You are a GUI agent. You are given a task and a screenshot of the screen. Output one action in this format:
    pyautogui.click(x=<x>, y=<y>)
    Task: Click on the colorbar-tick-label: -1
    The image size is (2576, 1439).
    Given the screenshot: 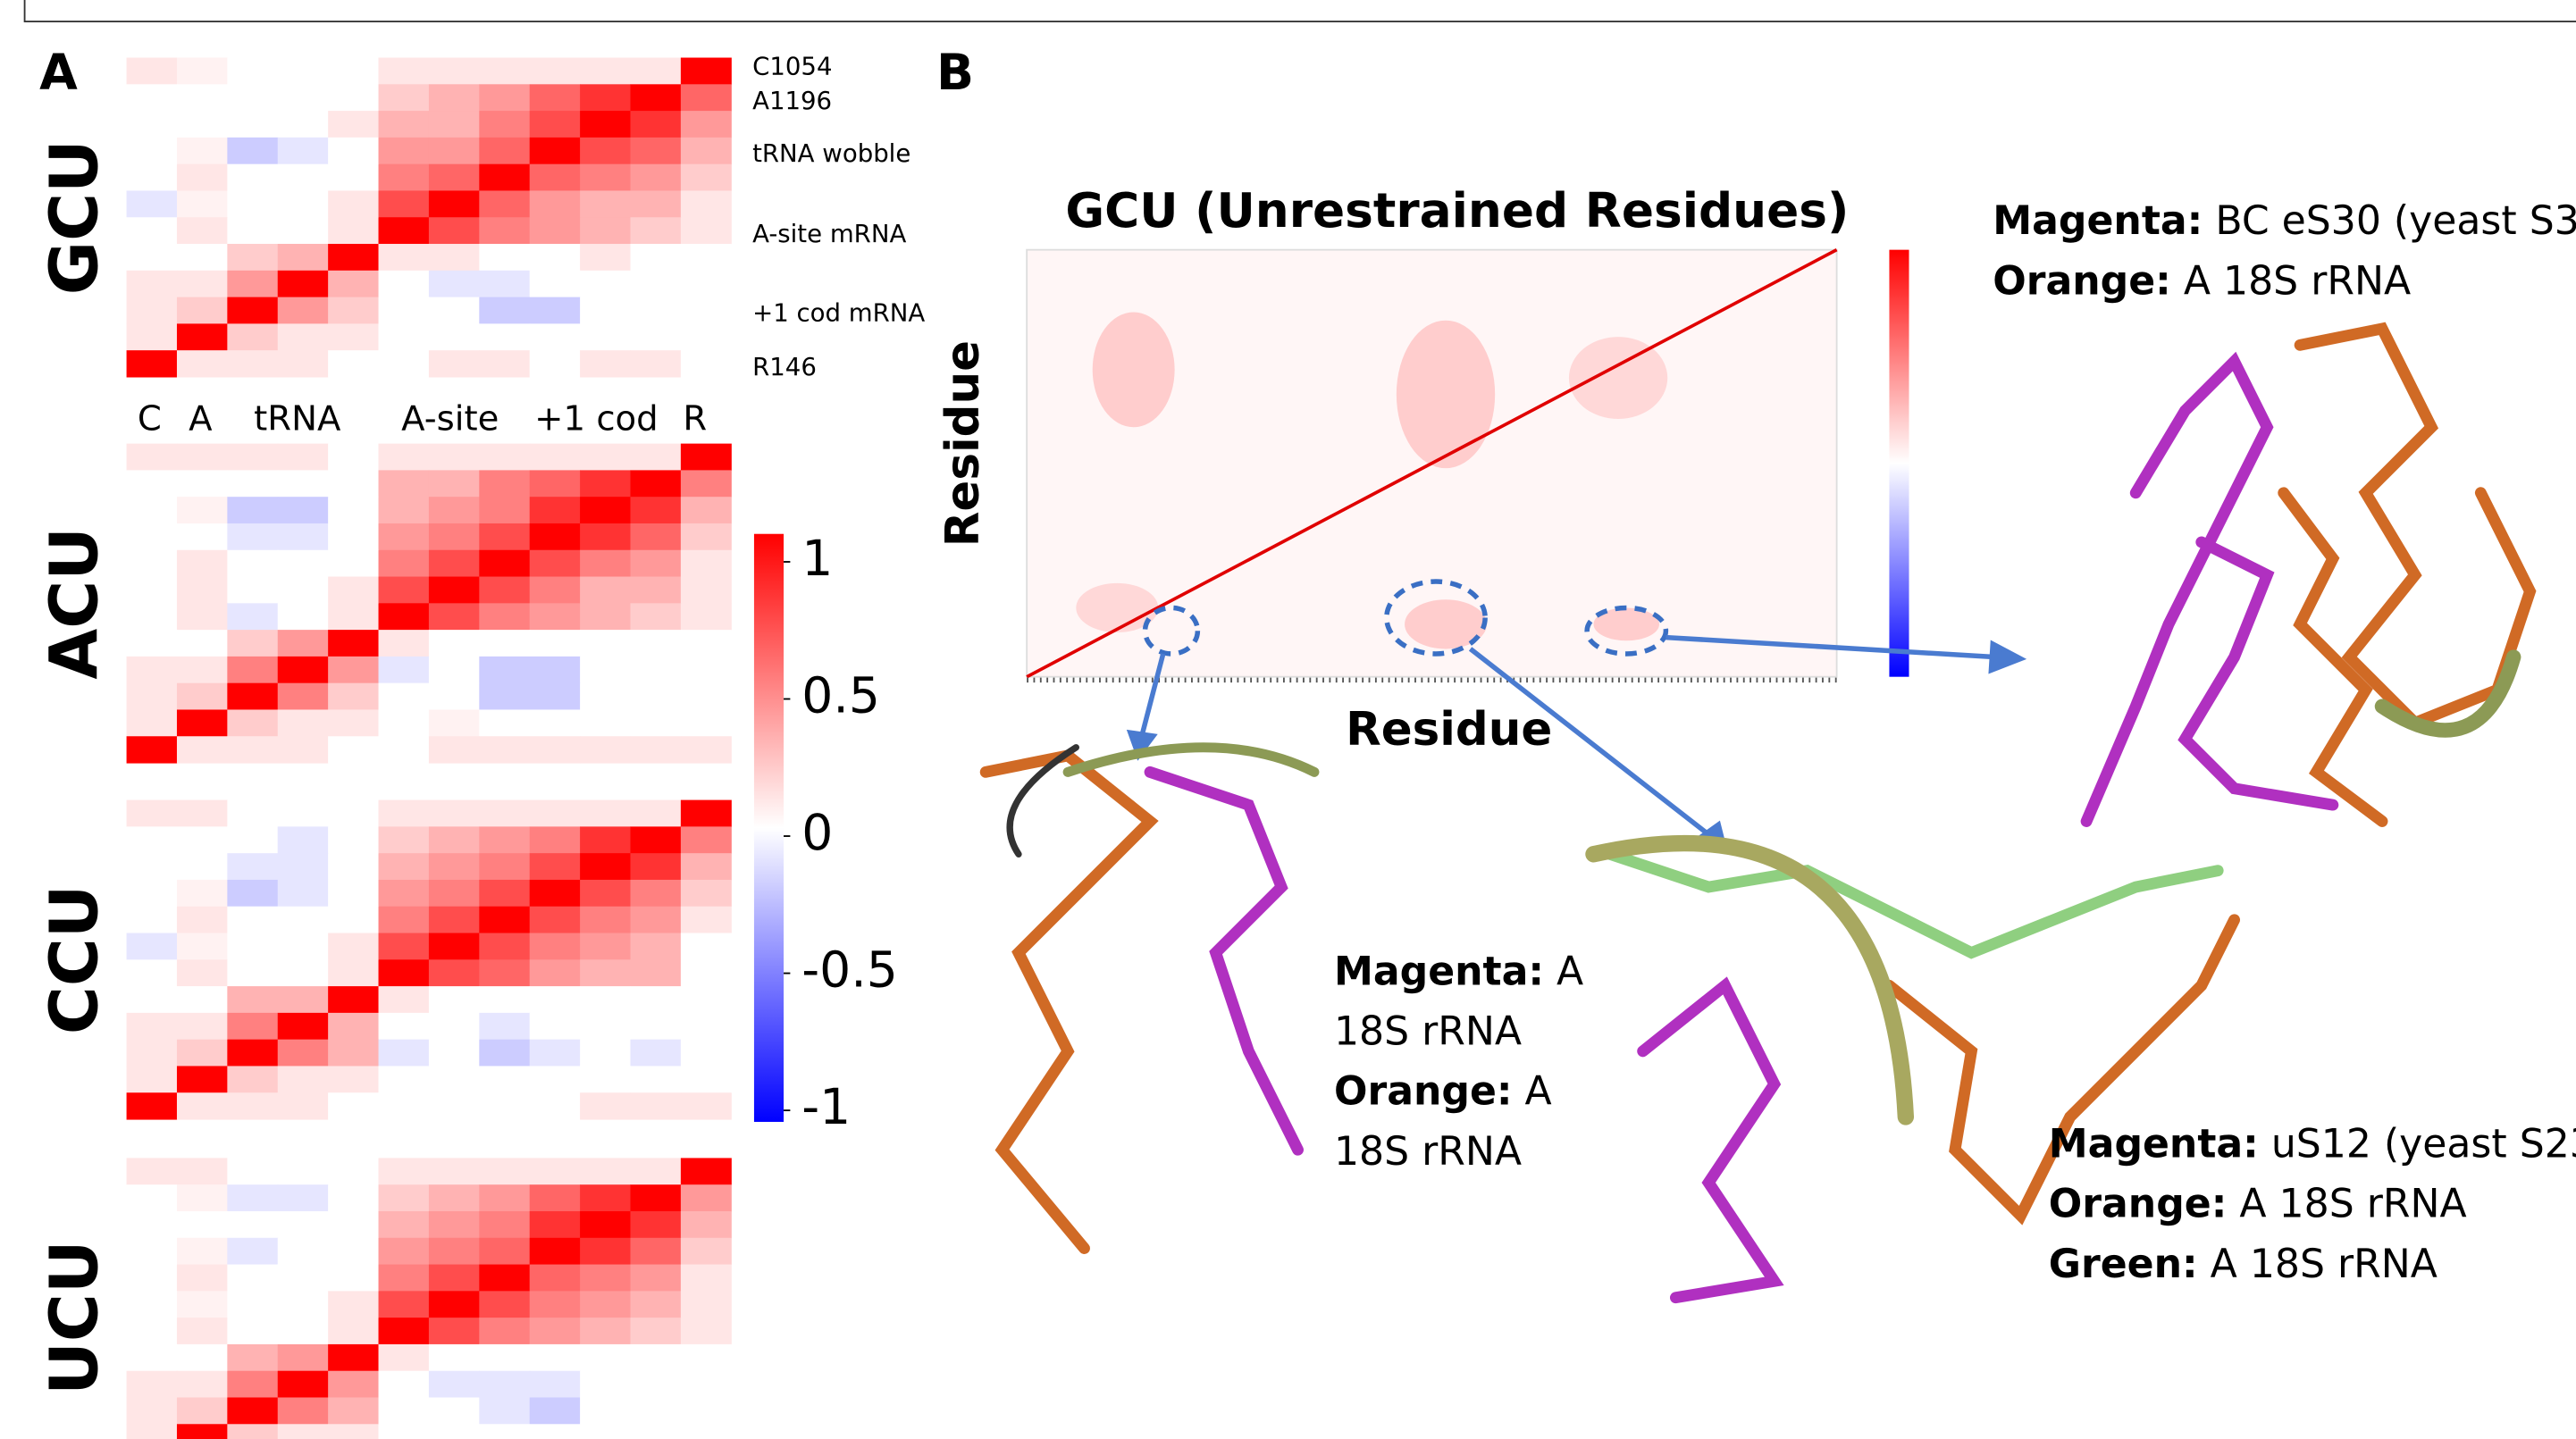 What is the action you would take?
    pyautogui.click(x=826, y=1107)
    